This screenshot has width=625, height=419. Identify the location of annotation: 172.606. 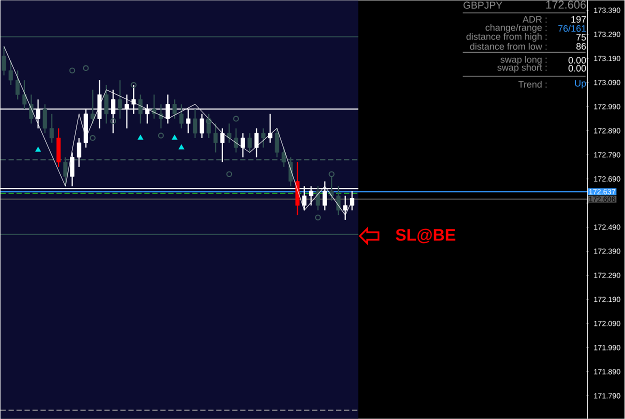
(566, 4).